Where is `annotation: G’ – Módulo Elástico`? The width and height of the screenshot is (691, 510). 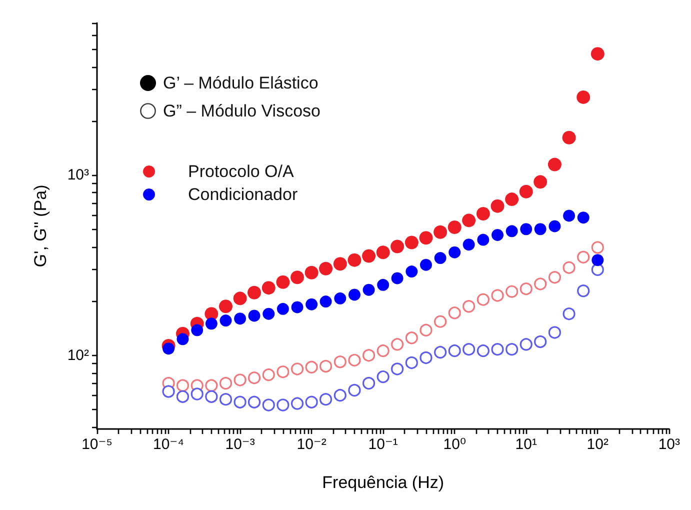 annotation: G’ – Módulo Elástico is located at coordinates (240, 83).